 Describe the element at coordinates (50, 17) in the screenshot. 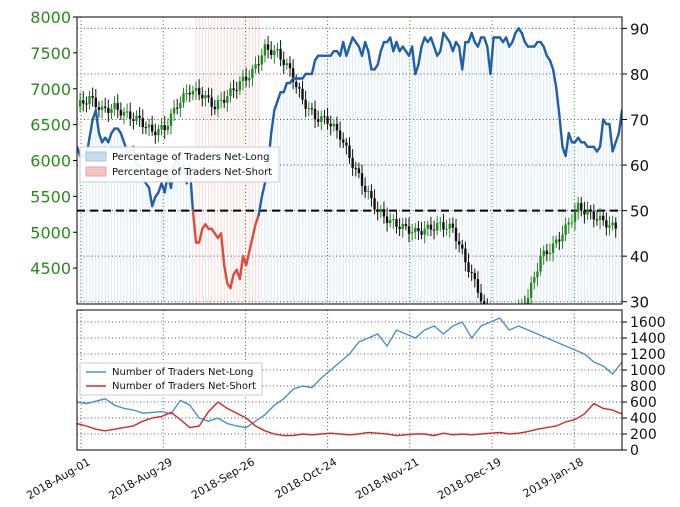

I see `price-tick-label: 8000` at that location.